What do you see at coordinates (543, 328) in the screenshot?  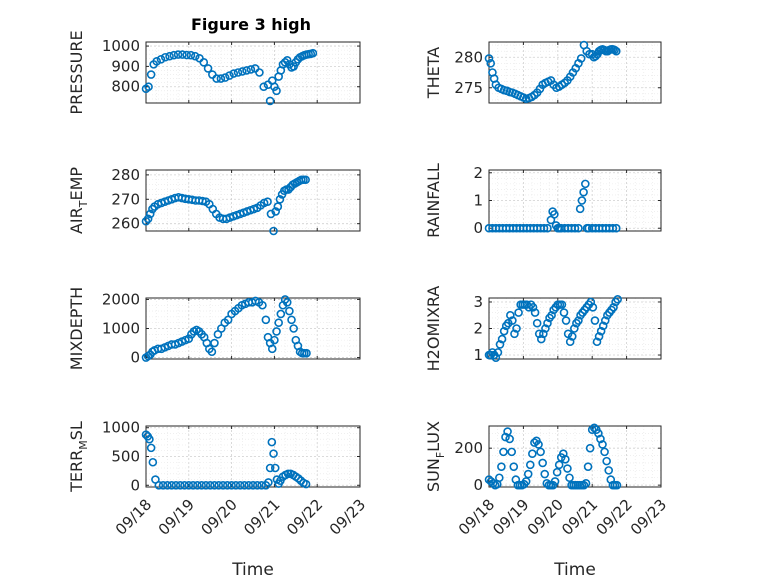 I see `chart-panel-h2omixra: 1 2 3 H2OMIXRA` at bounding box center [543, 328].